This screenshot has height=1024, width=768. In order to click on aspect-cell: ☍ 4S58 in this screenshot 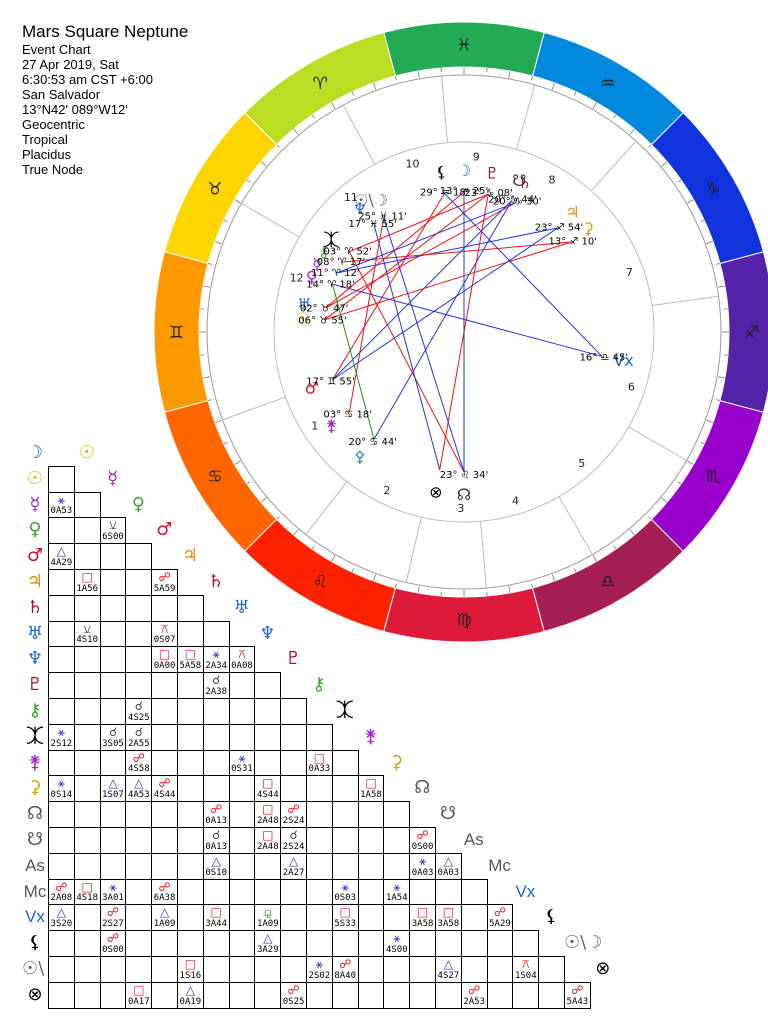, I will do `click(139, 763)`.